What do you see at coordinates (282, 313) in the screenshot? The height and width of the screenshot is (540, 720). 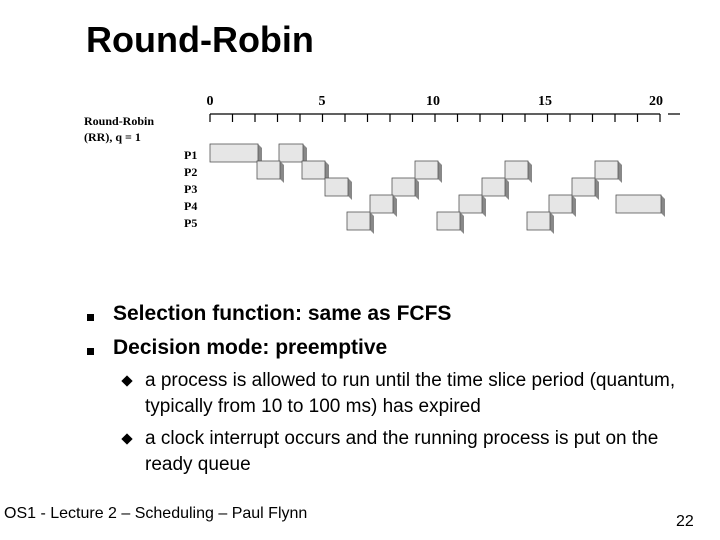 I see `bullet-selection-function: Selection function: same as FCFS` at bounding box center [282, 313].